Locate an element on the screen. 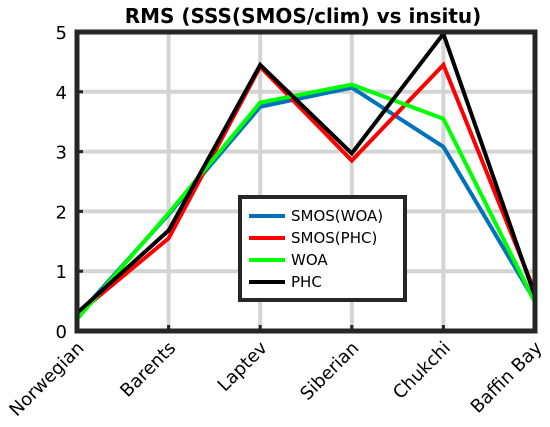 The image size is (550, 427). legend: SMOS(WOA) SMOS(PHC) WOA PHC is located at coordinates (322, 248).